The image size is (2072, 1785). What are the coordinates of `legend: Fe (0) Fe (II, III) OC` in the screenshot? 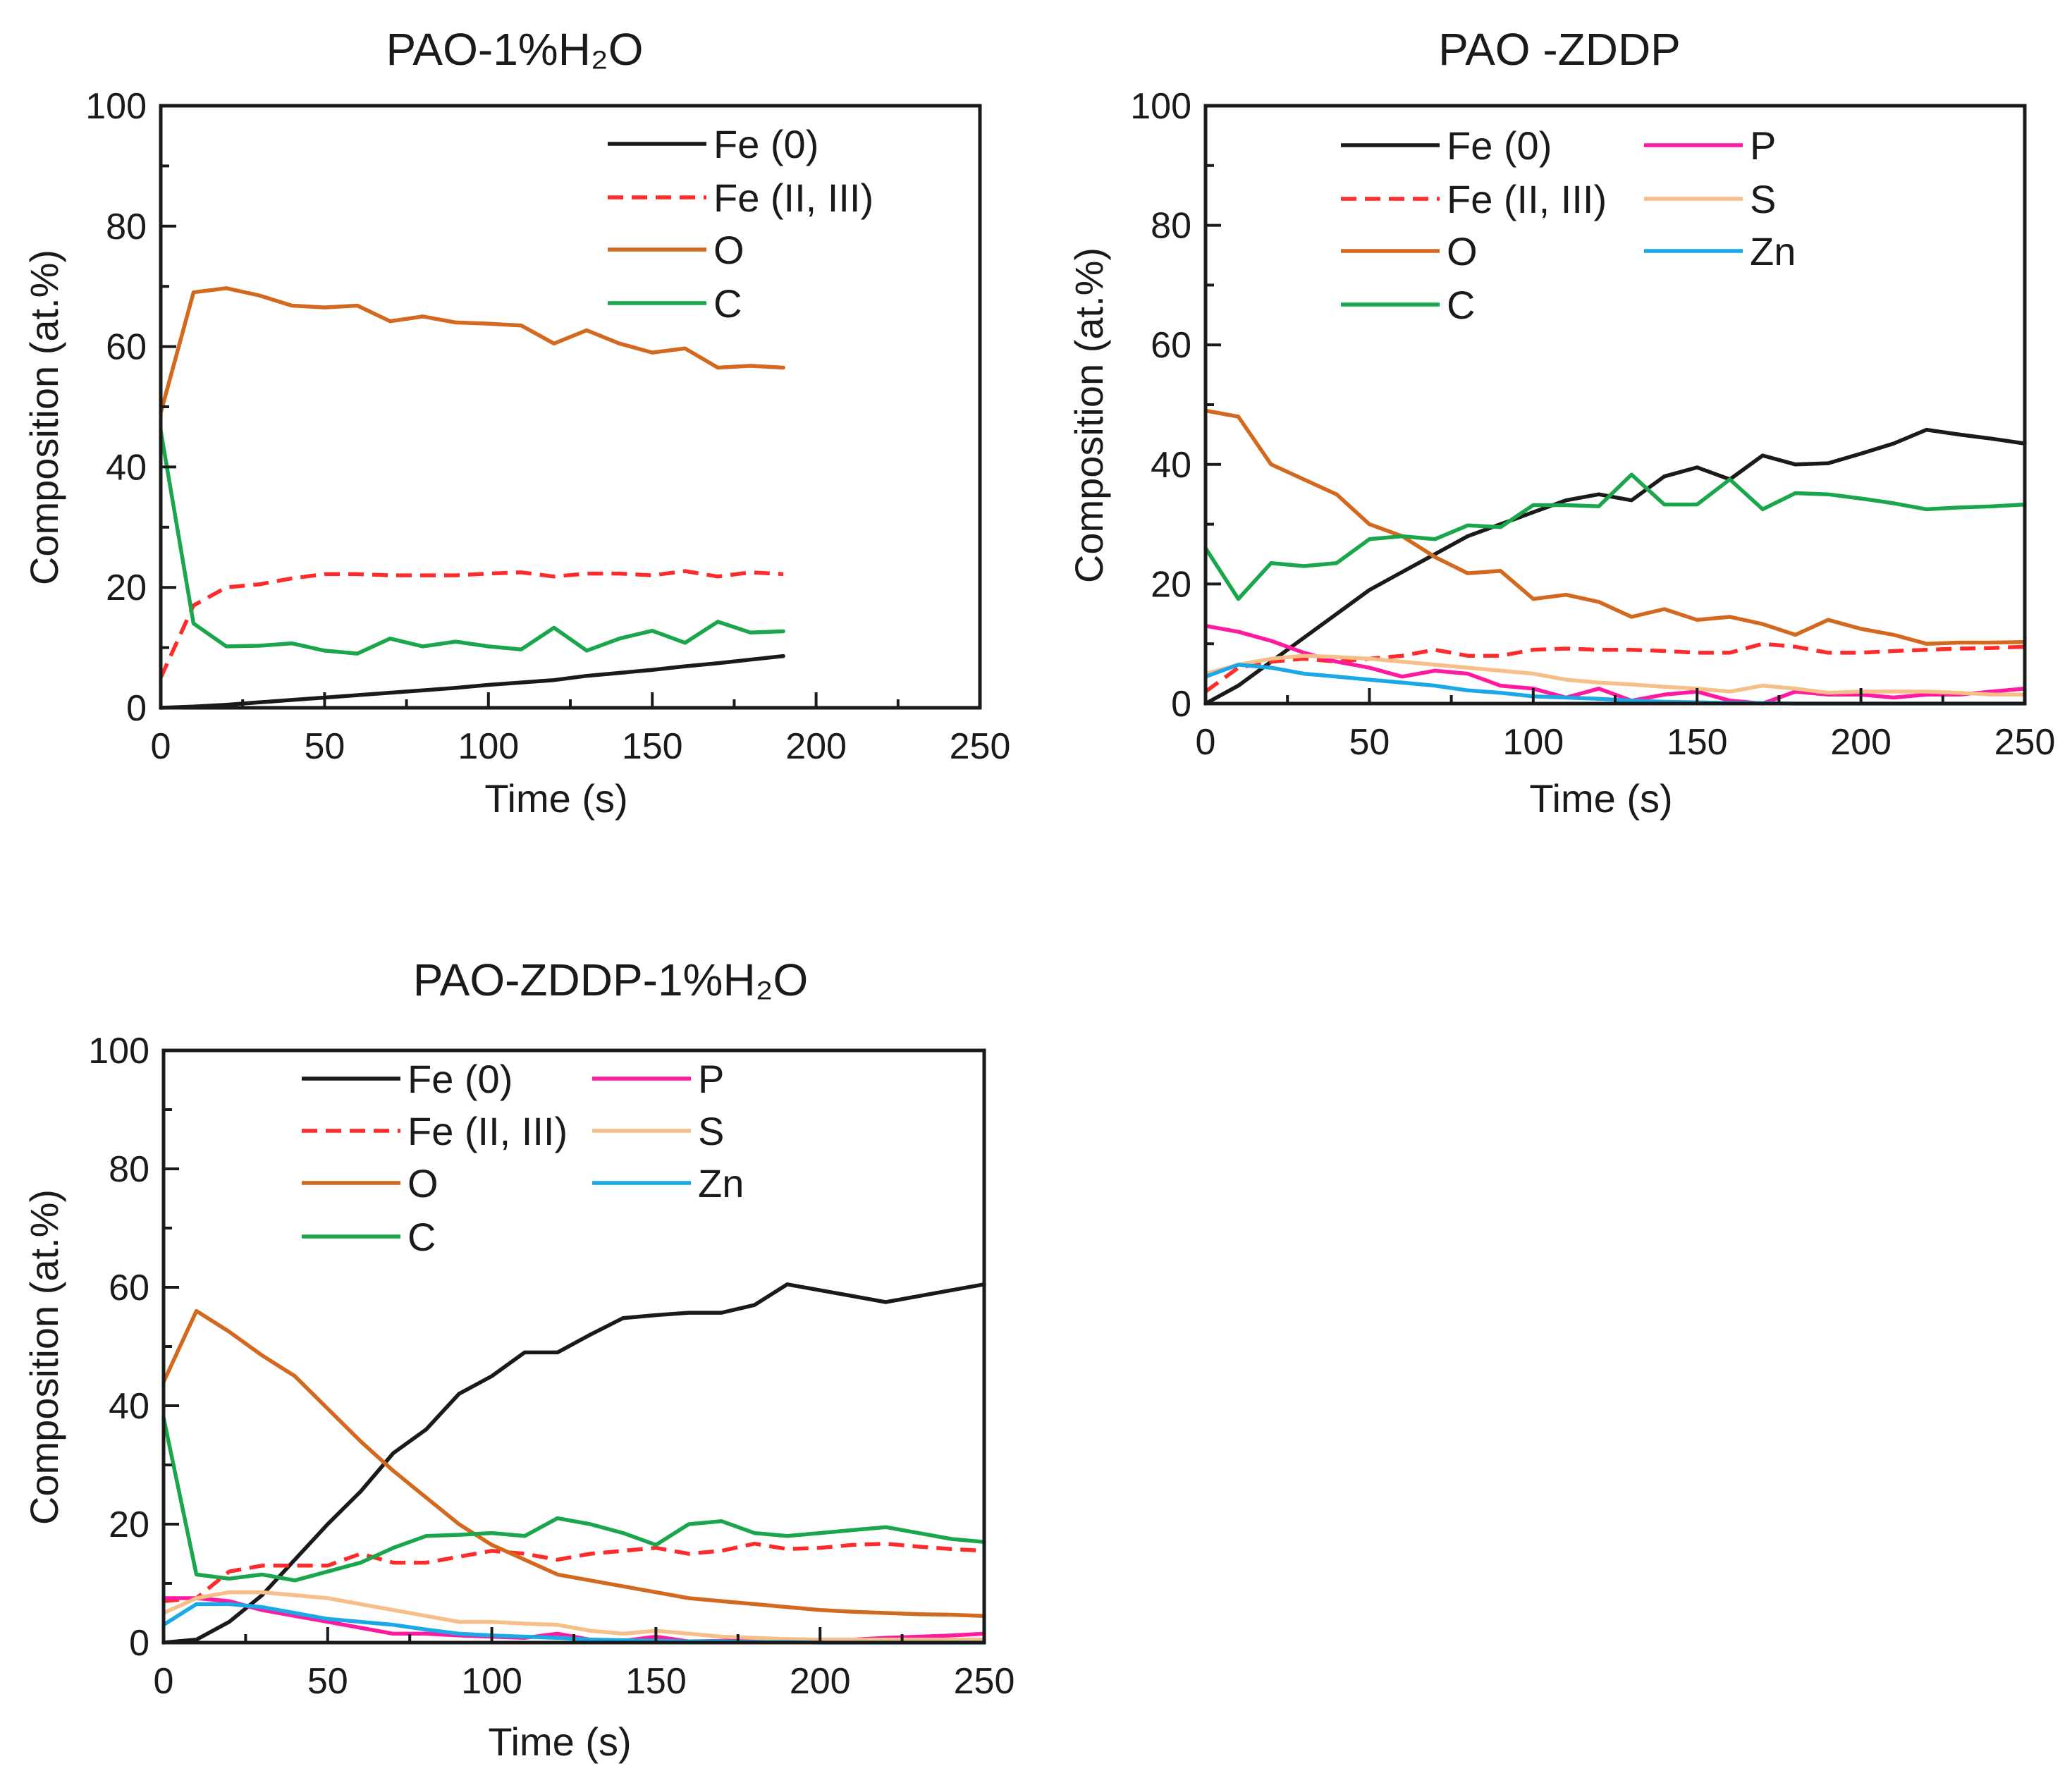 It's located at (740, 224).